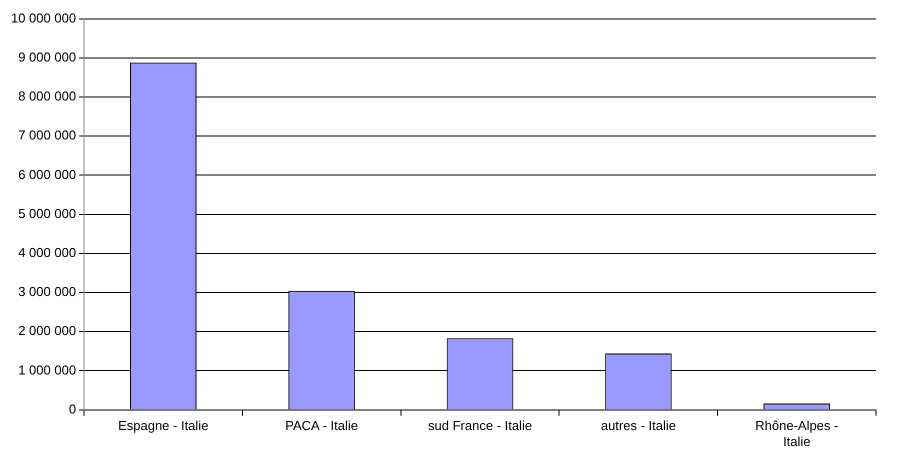 This screenshot has height=461, width=904. Describe the element at coordinates (480, 426) in the screenshot. I see `x-tick-label: sud France - Italie` at that location.